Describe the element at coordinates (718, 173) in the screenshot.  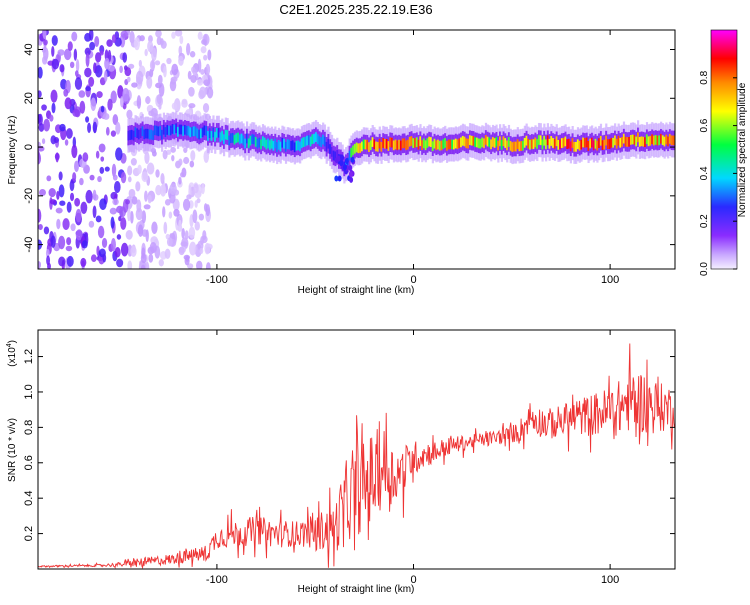
I see `colorbar-ticks: 0.0 0.2 0.4 0.6 0.8` at that location.